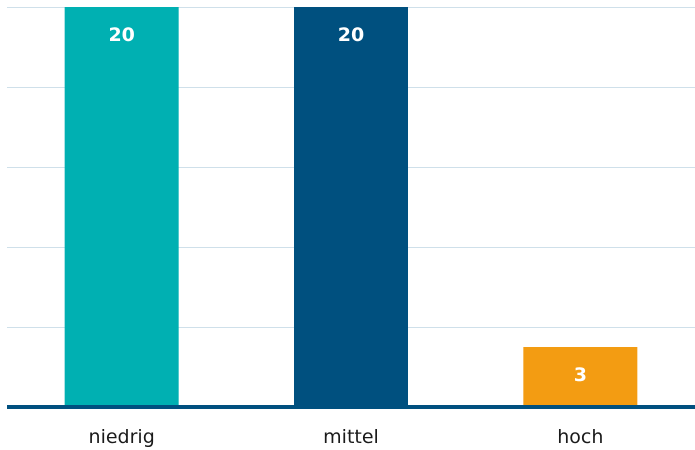 Image resolution: width=695 pixels, height=450 pixels. I want to click on x-tick-labels: niedrig mittel hoch, so click(346, 437).